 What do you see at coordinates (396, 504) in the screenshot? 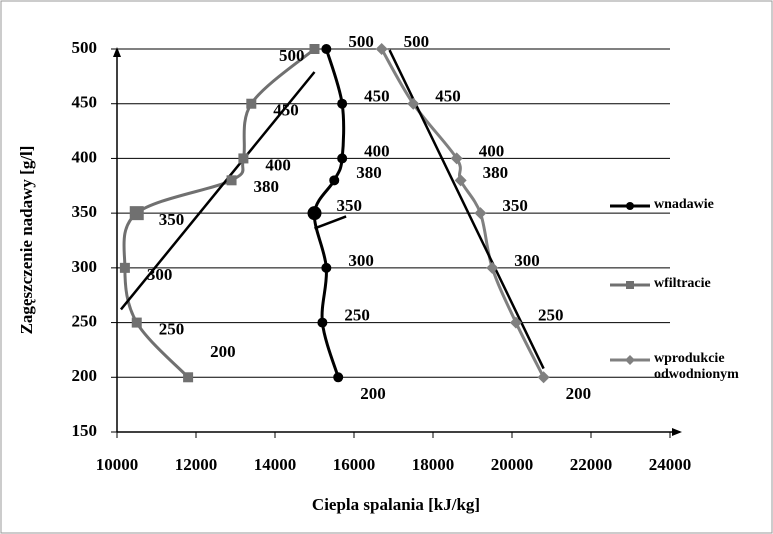
I see `x-axis-label: Ciepla spalania [kJ/kg]` at bounding box center [396, 504].